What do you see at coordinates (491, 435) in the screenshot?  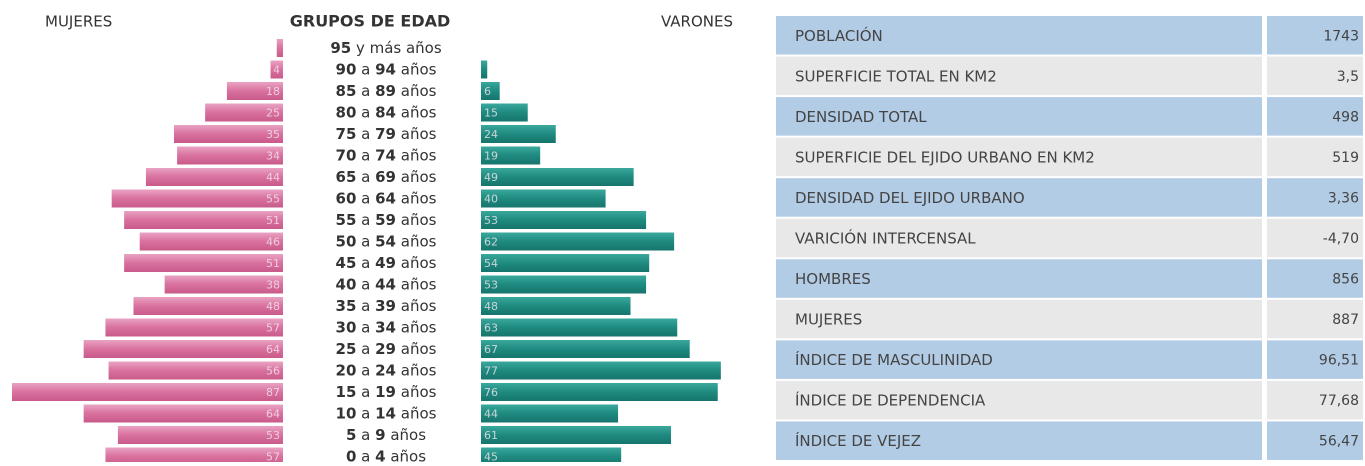 I see `bar-value-label: 61` at bounding box center [491, 435].